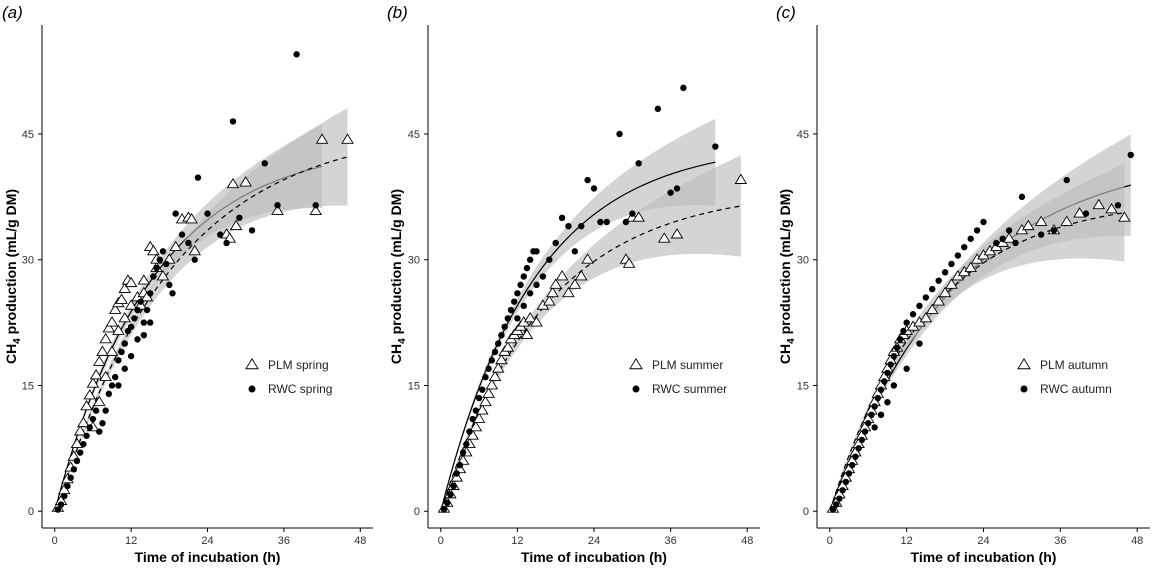  Describe the element at coordinates (636, 363) in the screenshot. I see `legend-marker-triangle` at that location.